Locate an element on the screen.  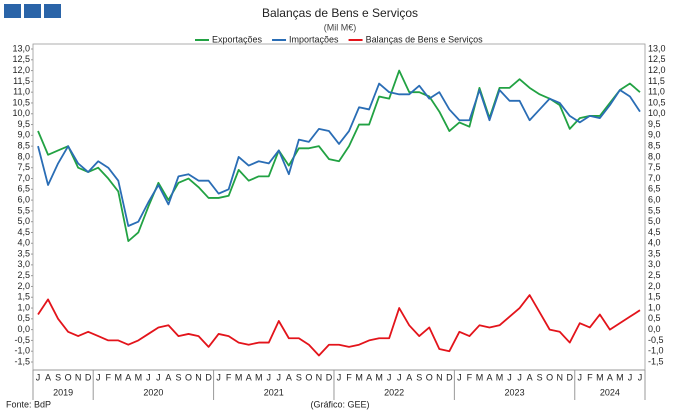
y2-tick-label: 0,0 is located at coordinates (654, 329).